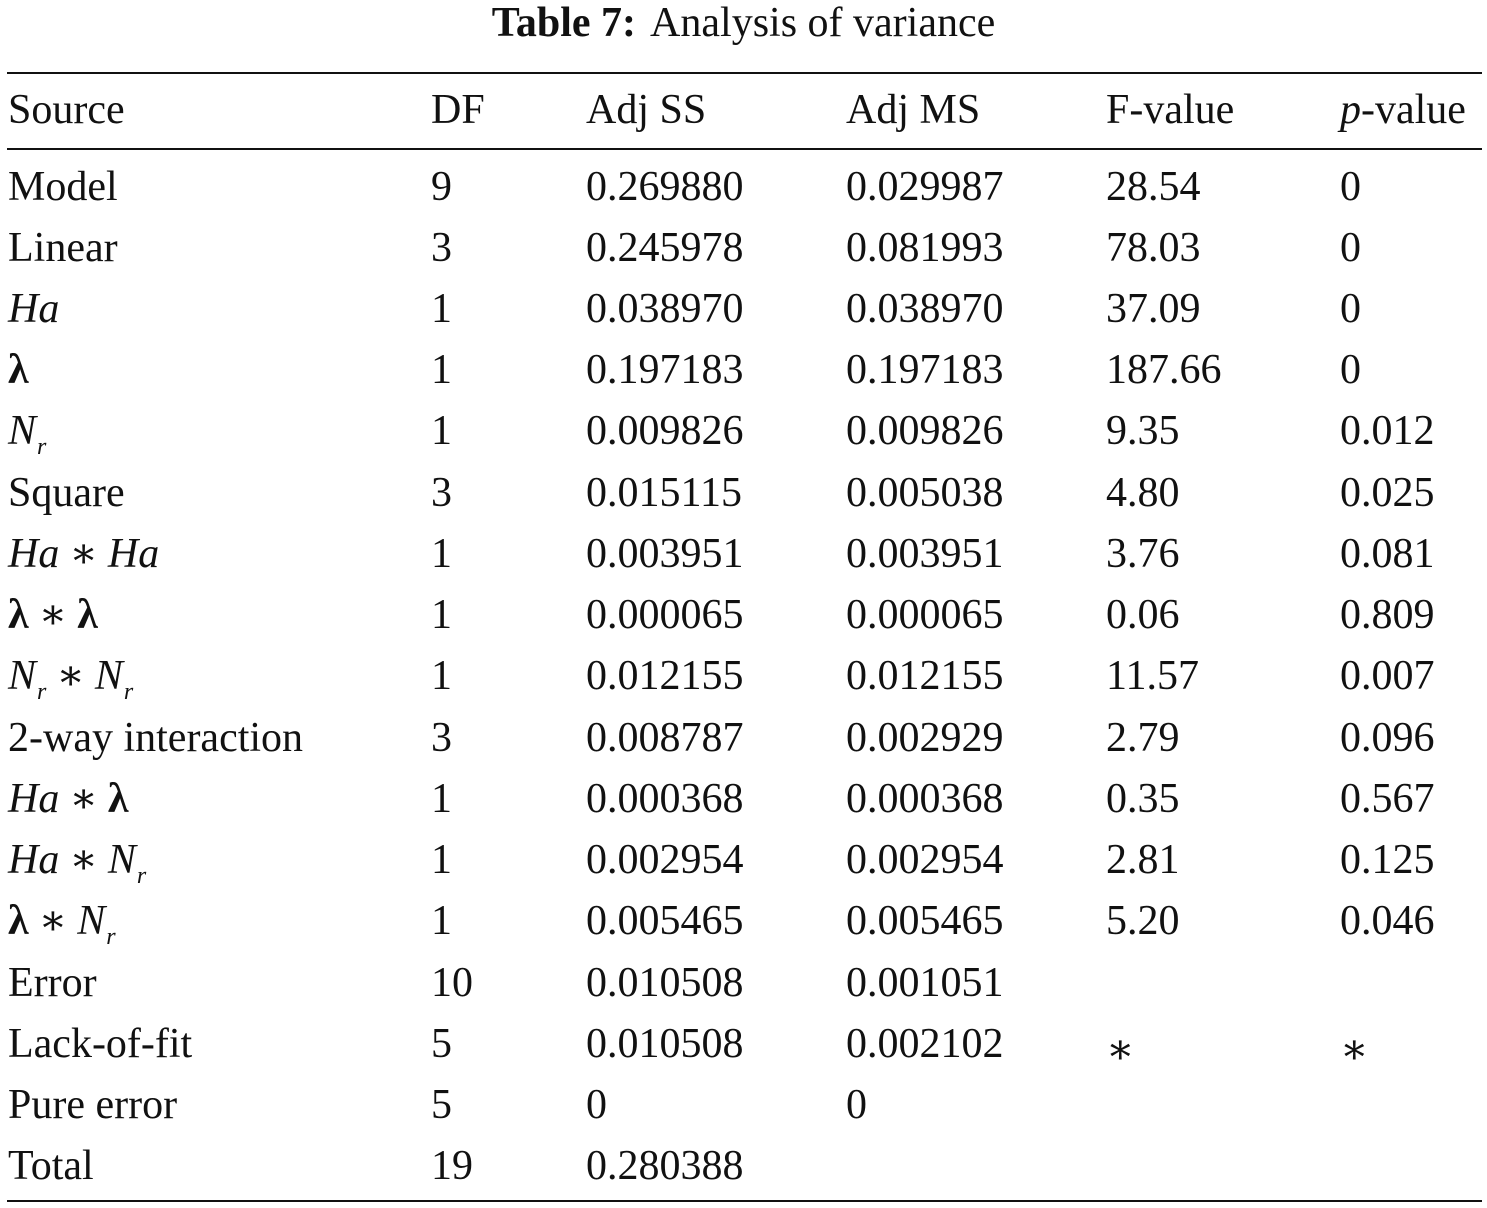  What do you see at coordinates (1153, 187) in the screenshot?
I see `f-value-cell: 28.54` at bounding box center [1153, 187].